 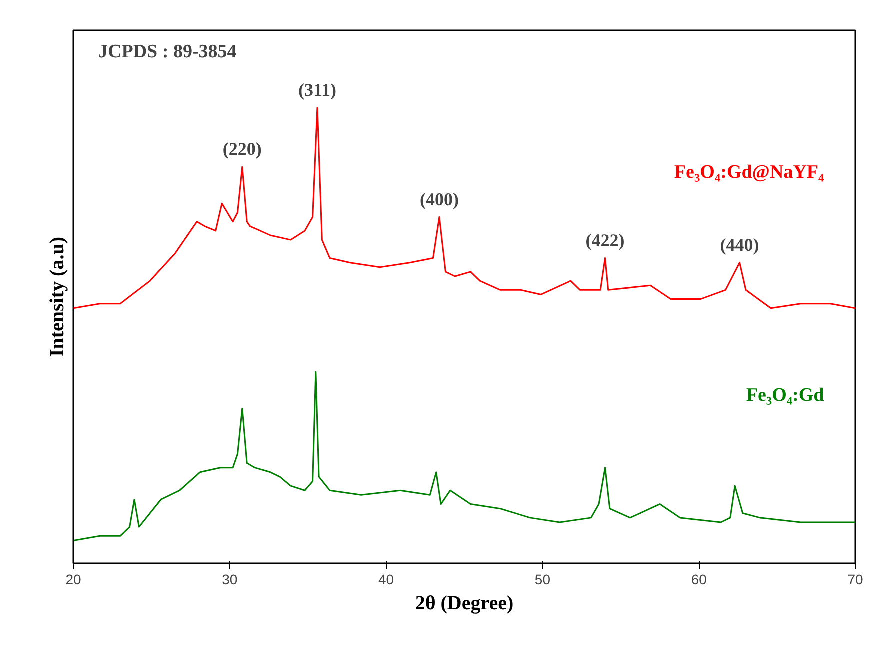 What do you see at coordinates (464, 603) in the screenshot?
I see `x-axis-title: 2θ (Degree)` at bounding box center [464, 603].